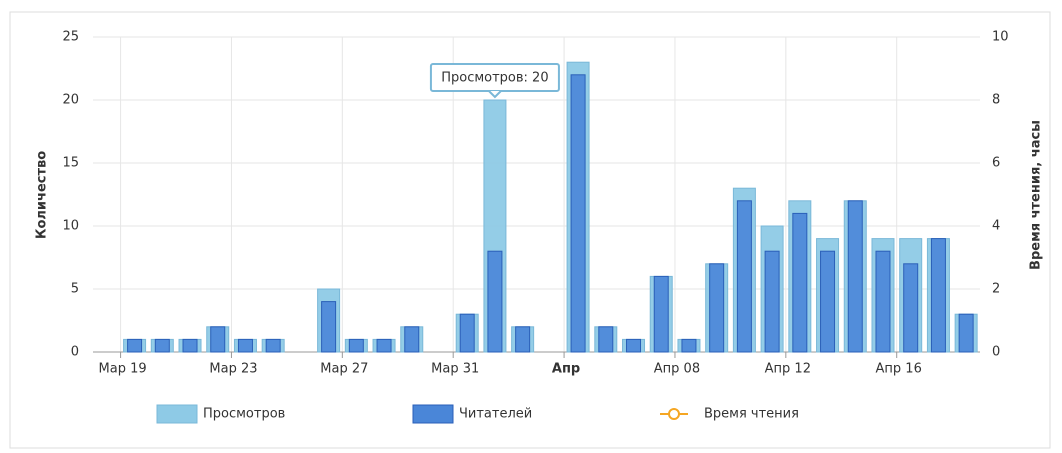 The width and height of the screenshot is (1062, 453). What do you see at coordinates (899, 369) in the screenshot?
I see `x-tick-label: Апр 16` at bounding box center [899, 369].